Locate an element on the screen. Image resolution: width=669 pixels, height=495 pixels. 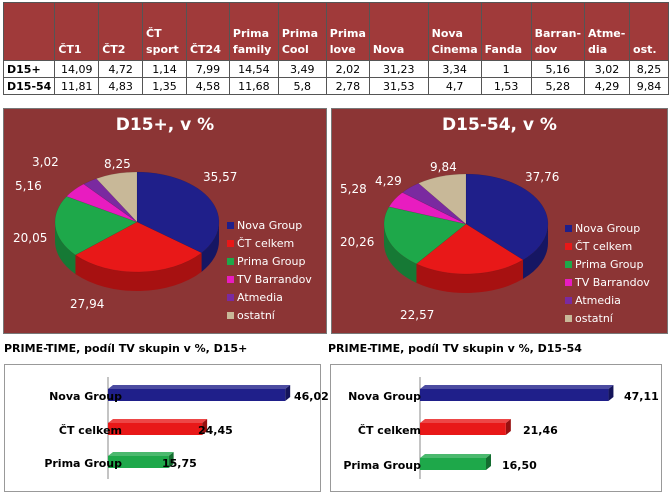
bar-chart-title: PRIME-TIME, podíl TV skupin v %, D15+ is located at coordinates (126, 348).